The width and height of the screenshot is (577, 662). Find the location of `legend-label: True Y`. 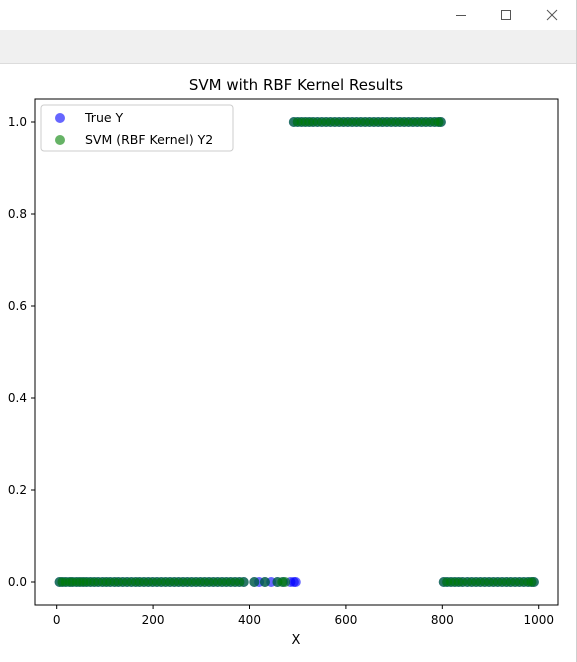

legend-label: True Y is located at coordinates (104, 117).